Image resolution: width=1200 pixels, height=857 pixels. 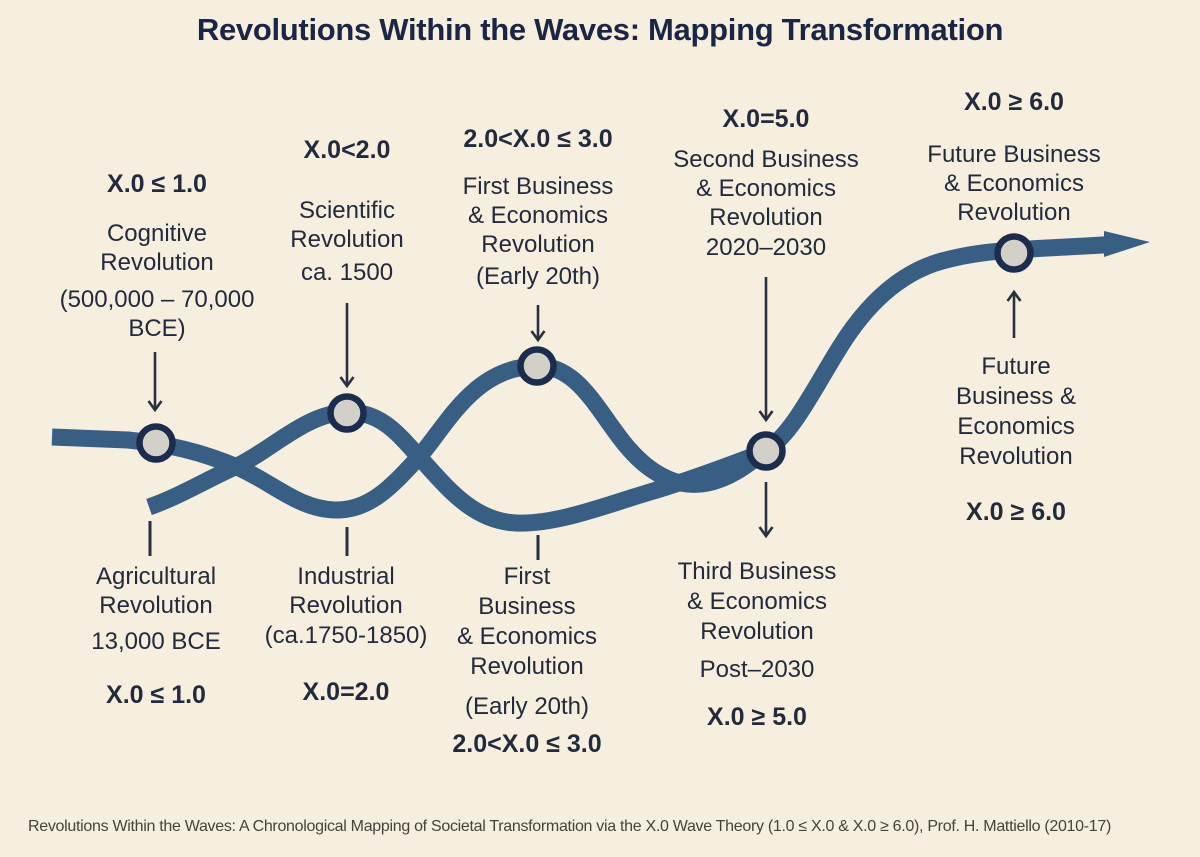 I want to click on revolution-name-industrial: Industrial Revolution, so click(x=346, y=591).